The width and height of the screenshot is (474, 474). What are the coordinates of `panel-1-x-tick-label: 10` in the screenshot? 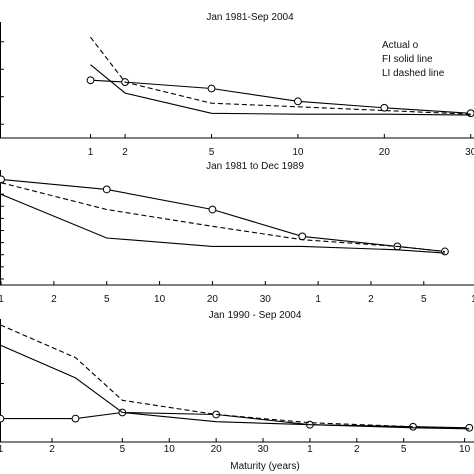 It's located at (298, 152).